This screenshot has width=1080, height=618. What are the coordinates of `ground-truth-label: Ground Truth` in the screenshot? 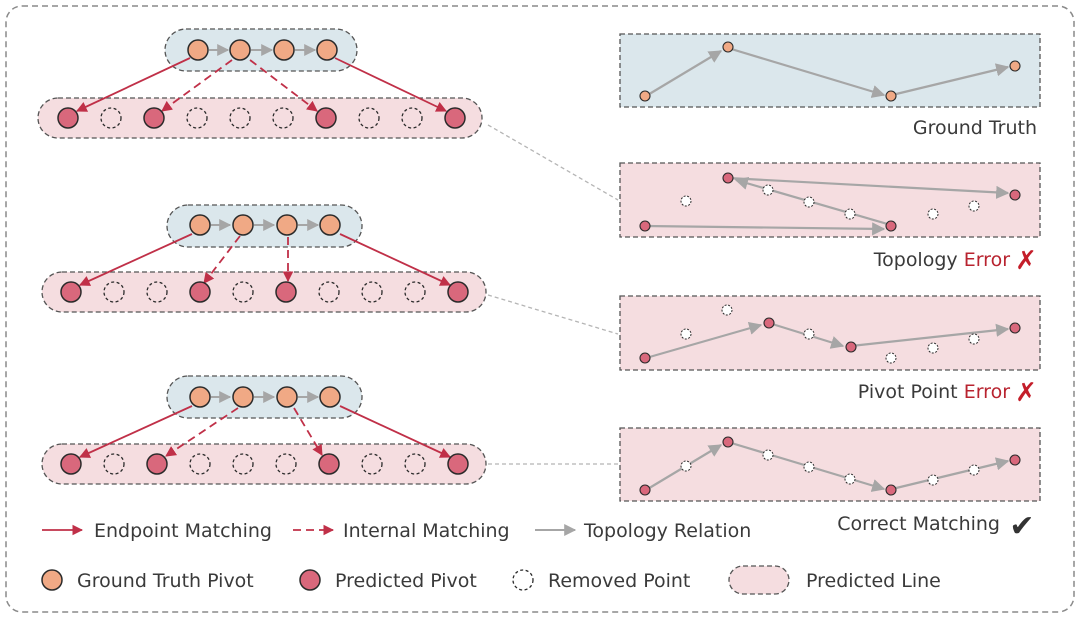 It's located at (975, 128).